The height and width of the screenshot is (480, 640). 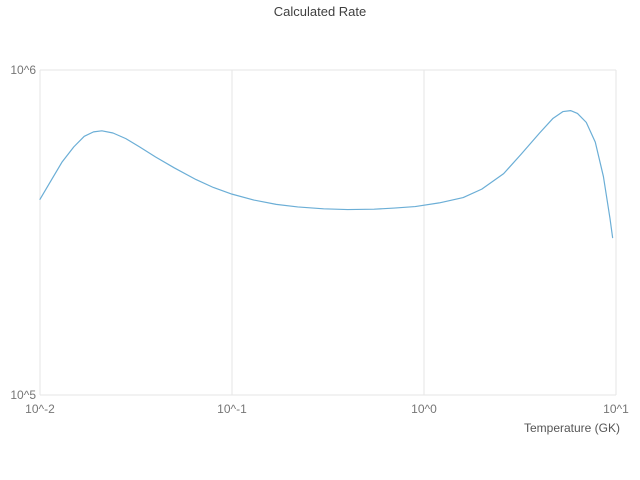 What do you see at coordinates (327, 409) in the screenshot?
I see `x-tick-labels-group: 10^-2 10^-1 10^0 10^1` at bounding box center [327, 409].